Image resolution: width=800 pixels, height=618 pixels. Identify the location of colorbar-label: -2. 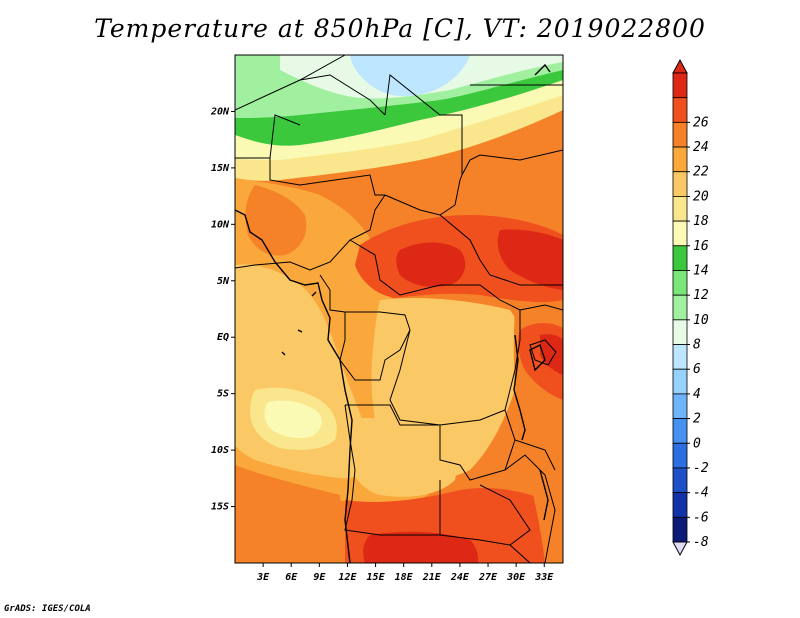
(701, 468).